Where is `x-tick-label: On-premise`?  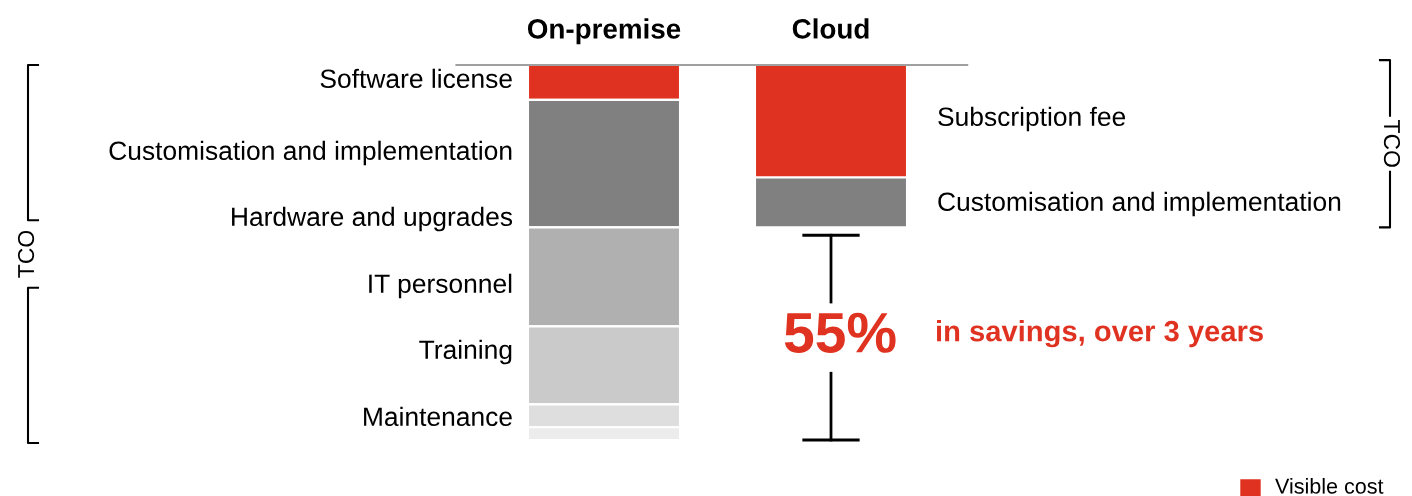 x-tick-label: On-premise is located at coordinates (604, 31).